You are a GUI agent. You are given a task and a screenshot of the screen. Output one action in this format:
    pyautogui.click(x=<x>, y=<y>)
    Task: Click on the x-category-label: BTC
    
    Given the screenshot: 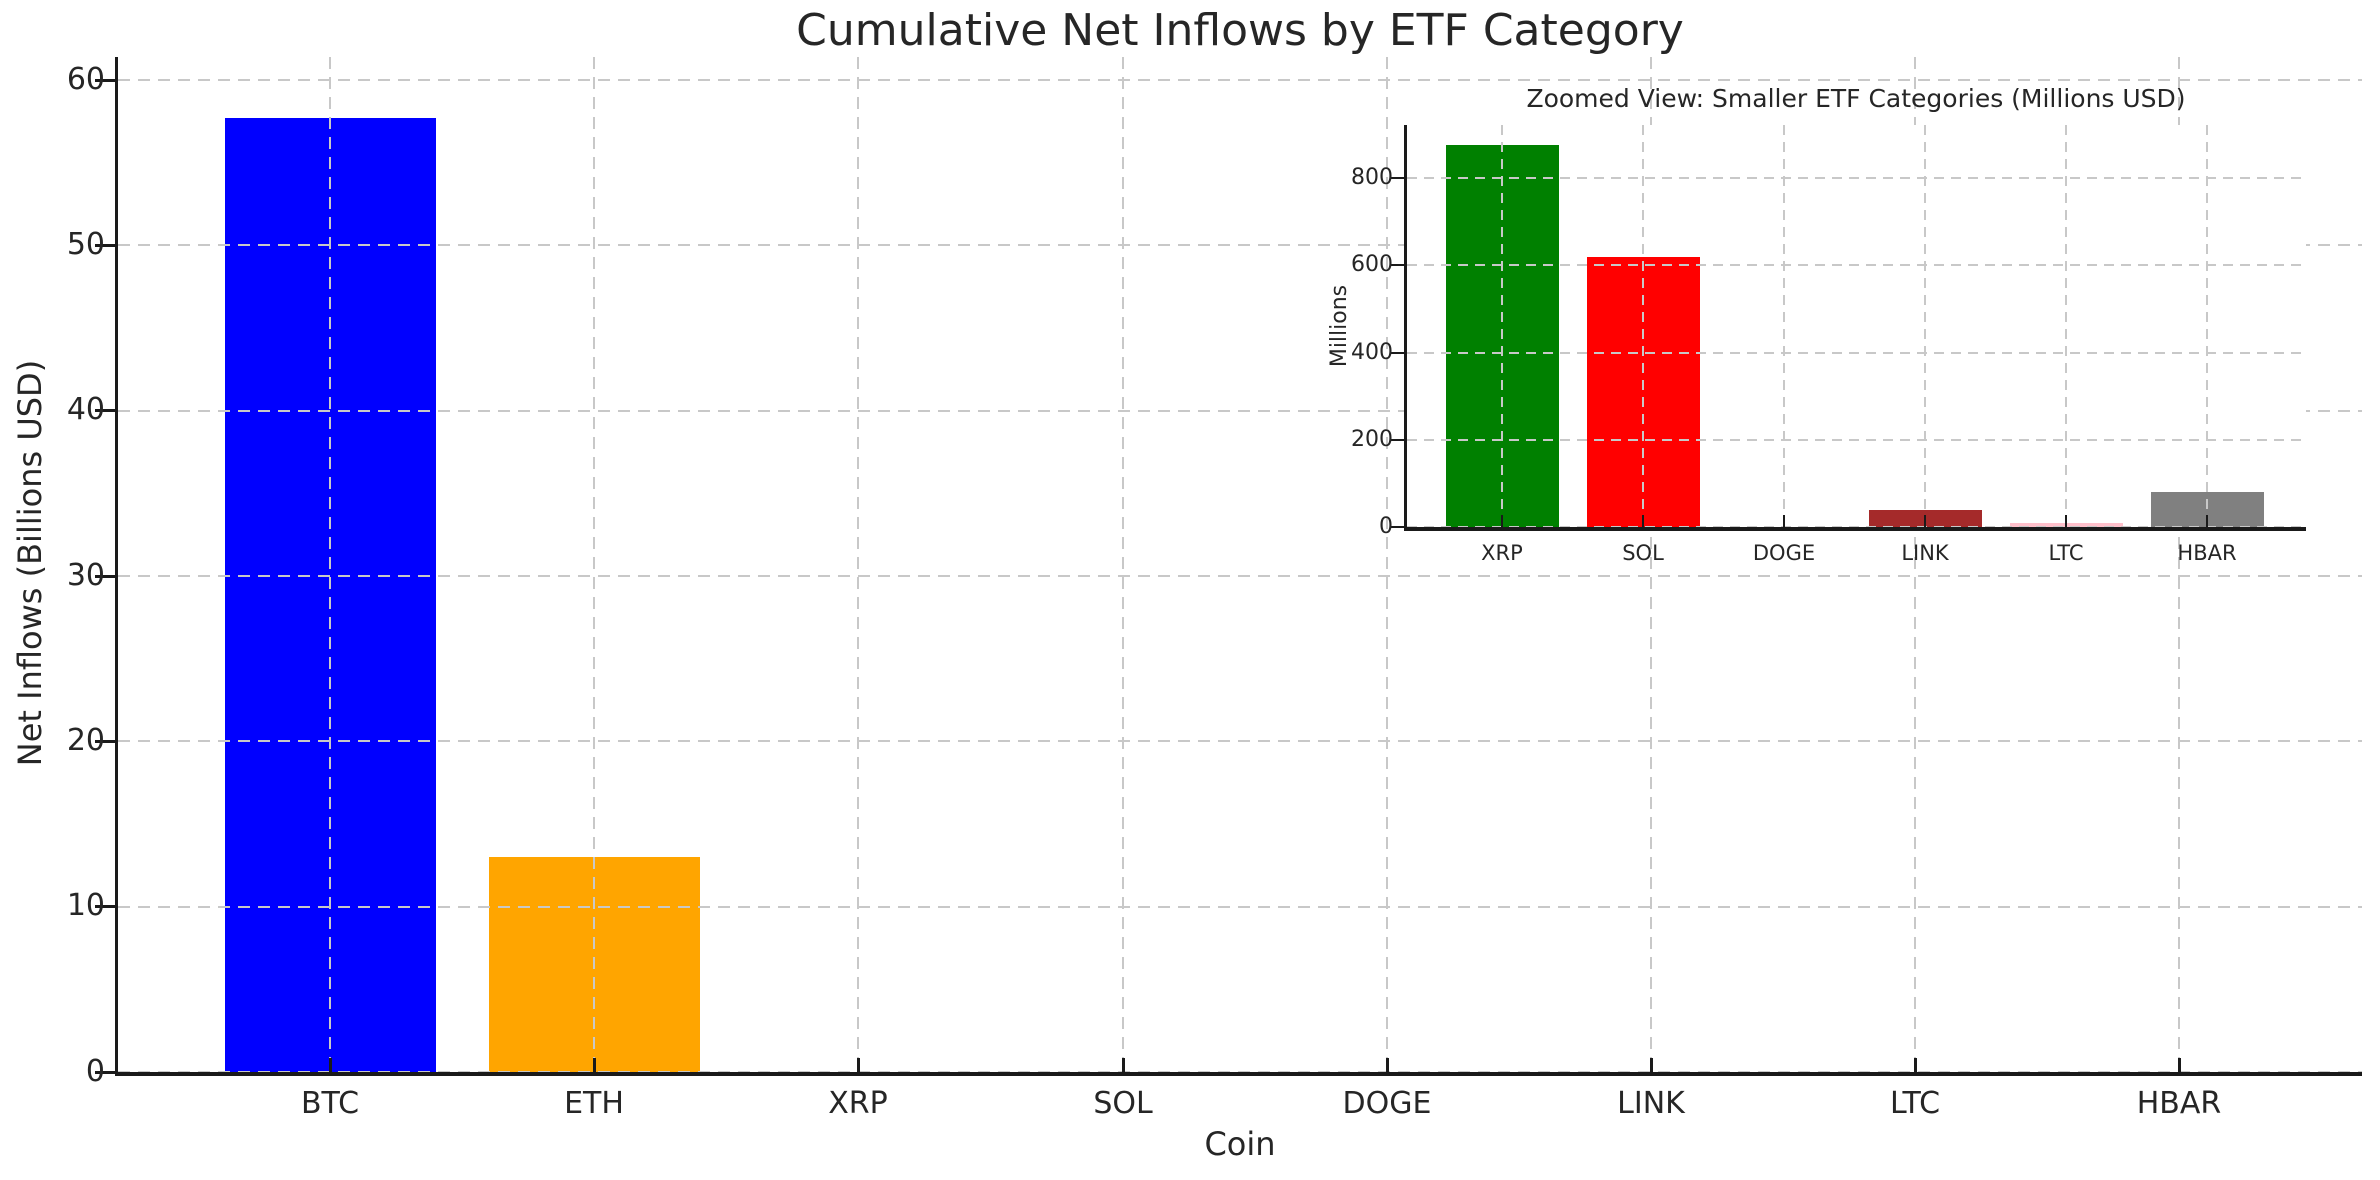 What is the action you would take?
    pyautogui.click(x=330, y=1103)
    